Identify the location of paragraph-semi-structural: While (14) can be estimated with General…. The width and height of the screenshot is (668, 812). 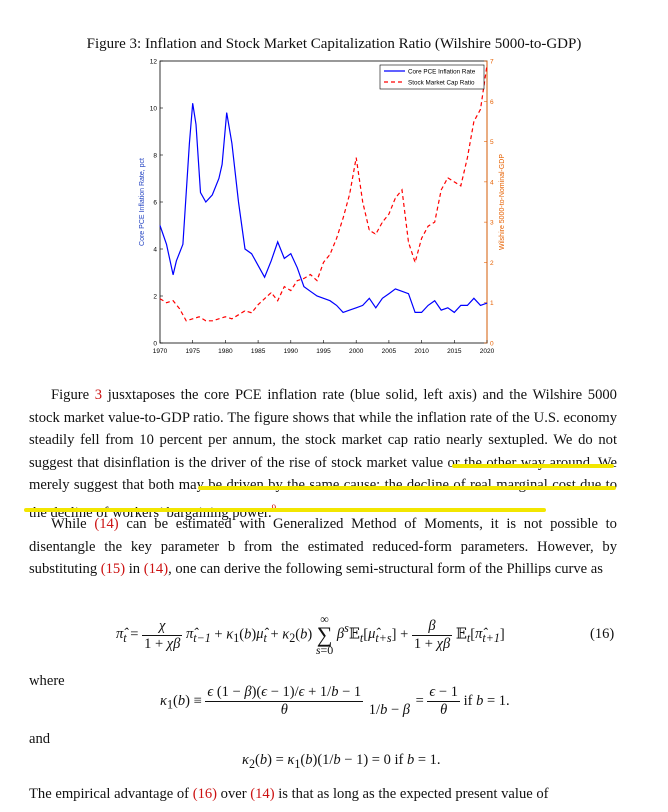
(323, 547).